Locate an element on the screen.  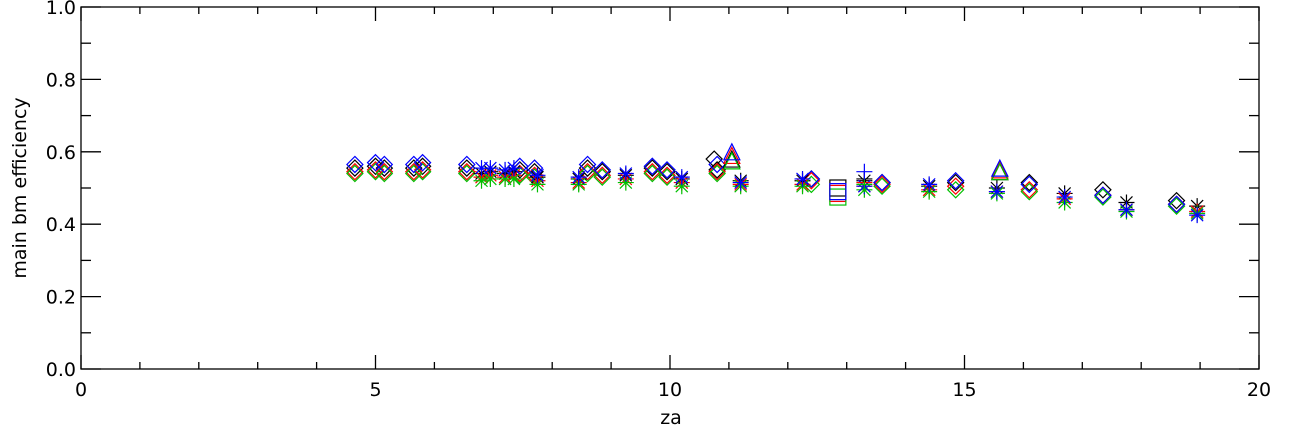
x-tick-label: 20 is located at coordinates (1259, 390).